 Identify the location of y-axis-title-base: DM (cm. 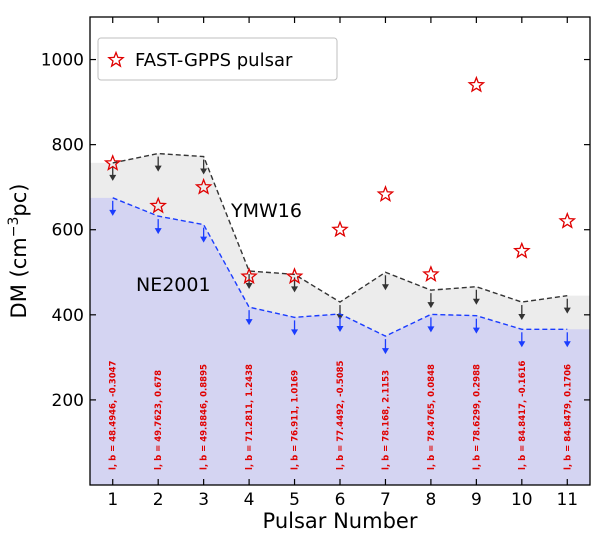
(19, 277).